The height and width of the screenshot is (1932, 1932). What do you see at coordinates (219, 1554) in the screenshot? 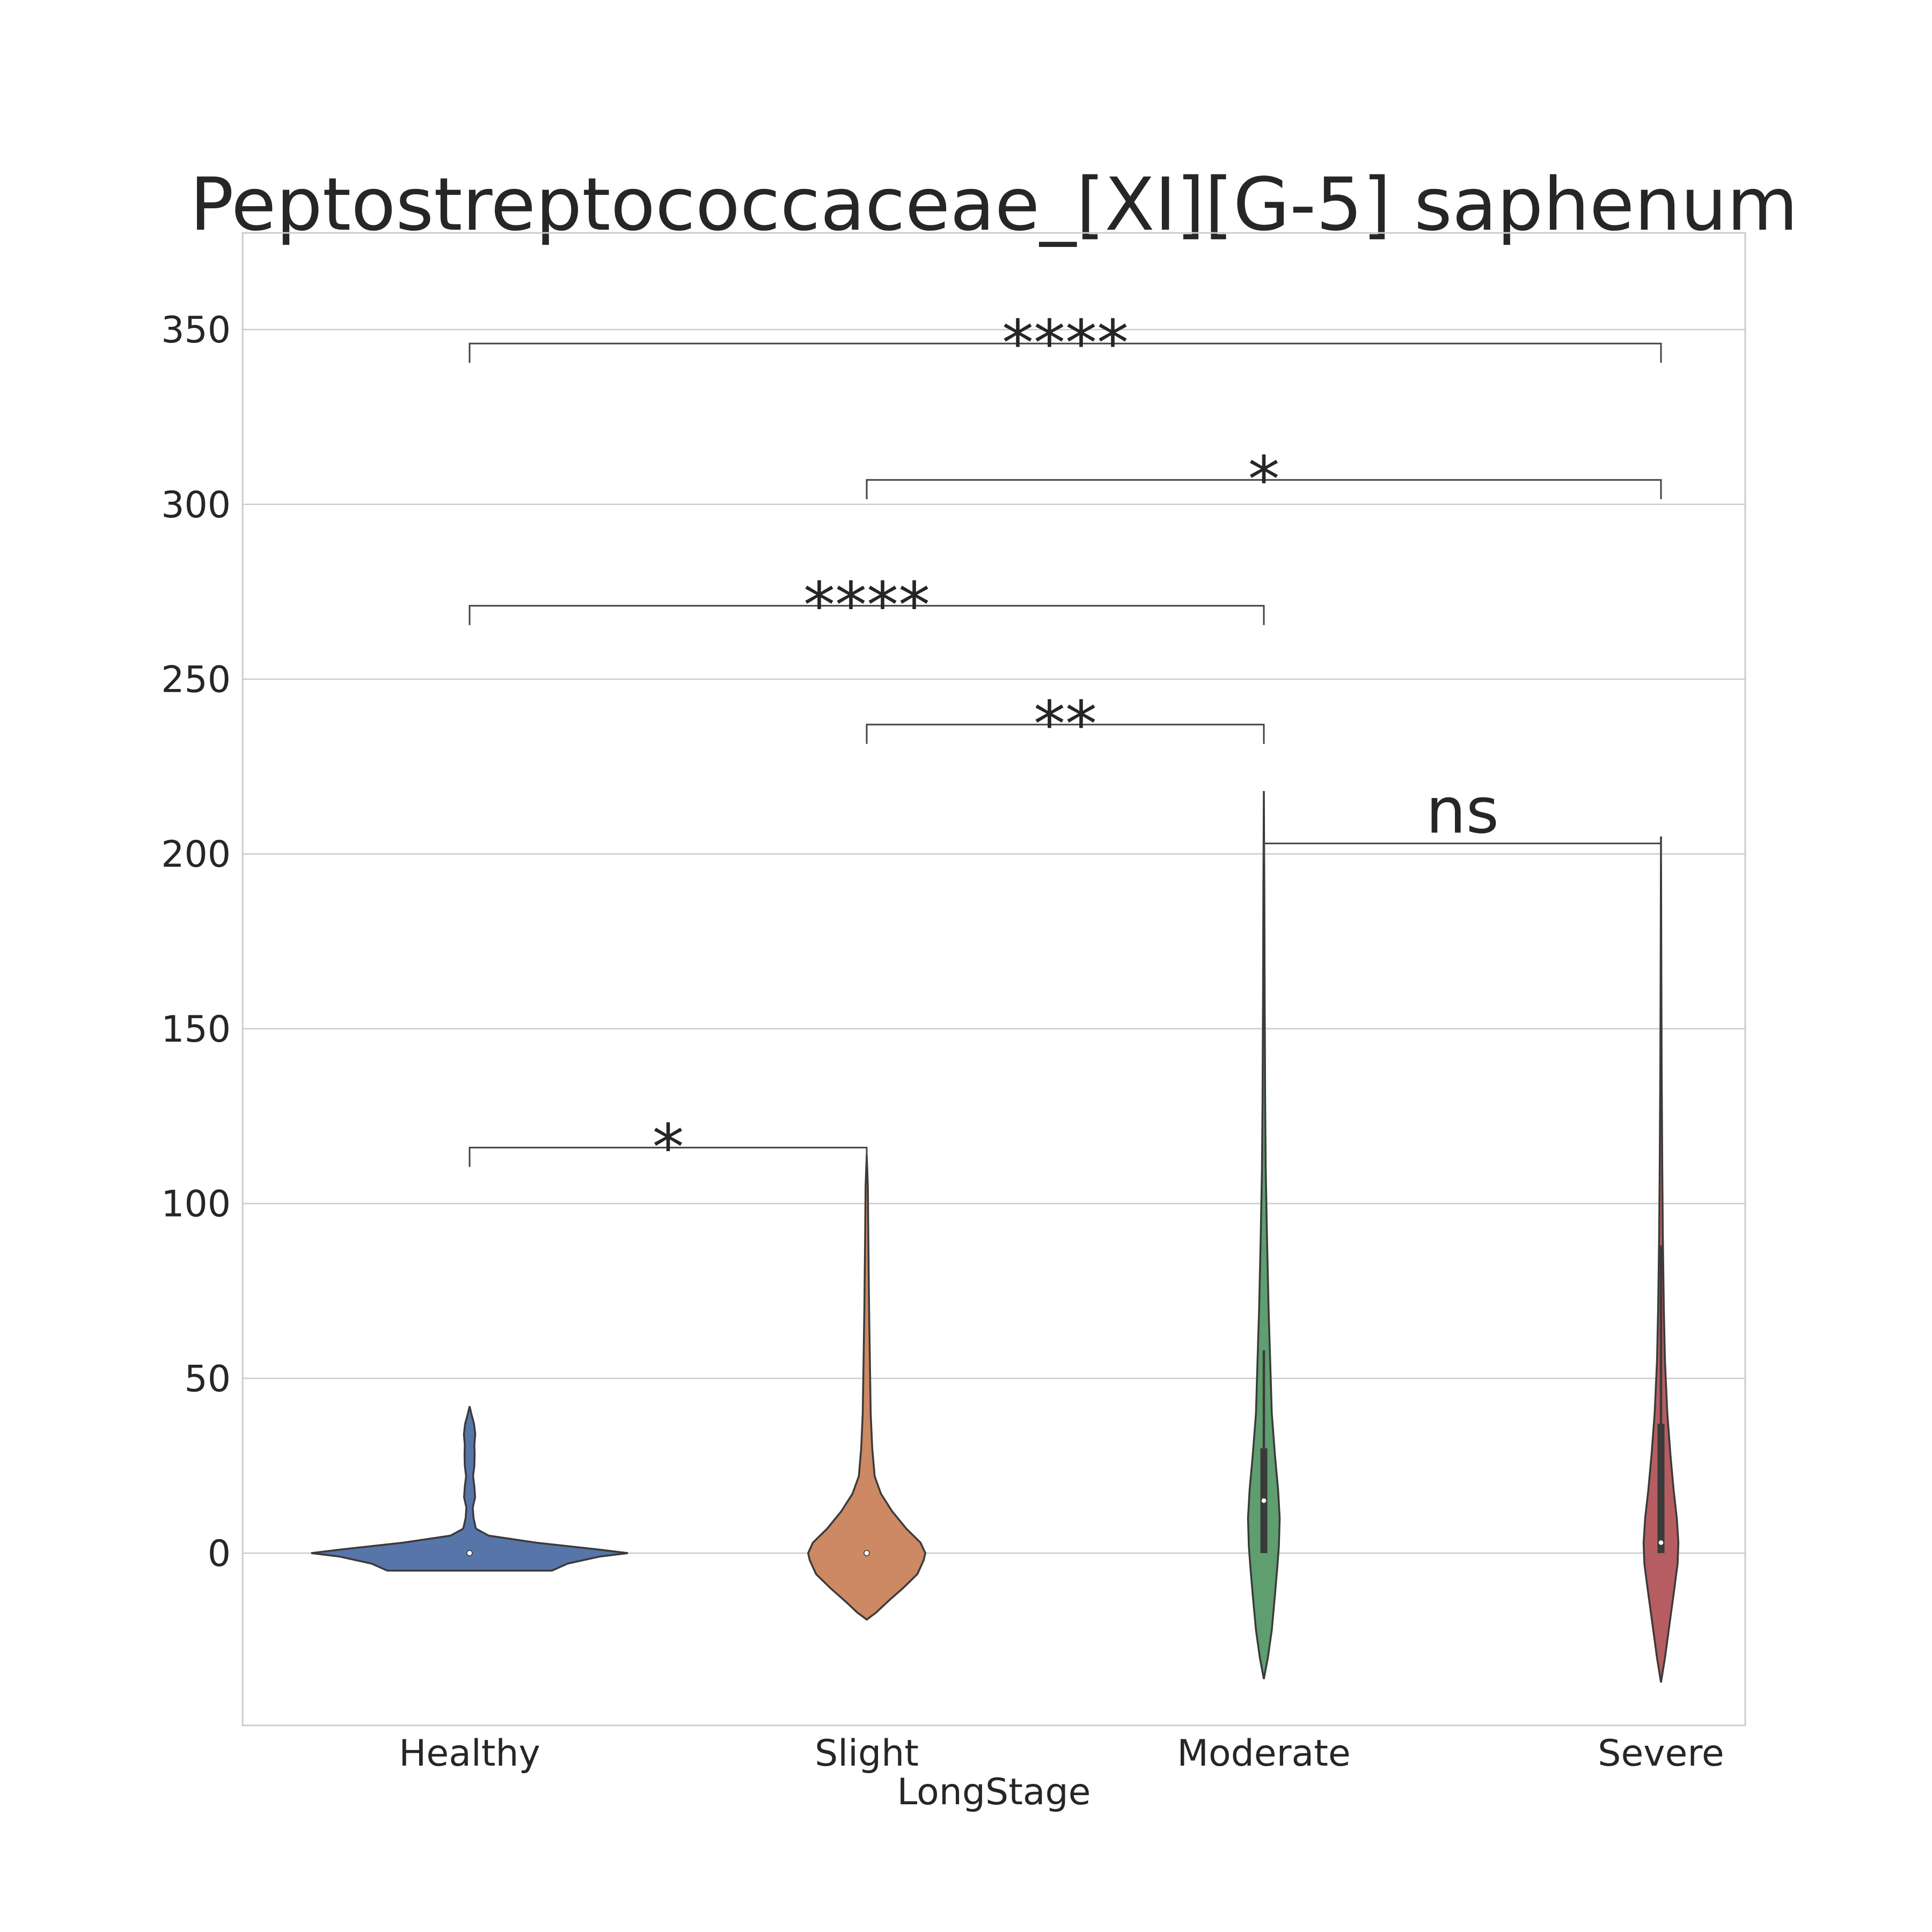
I see `y-tick-label: 0` at bounding box center [219, 1554].